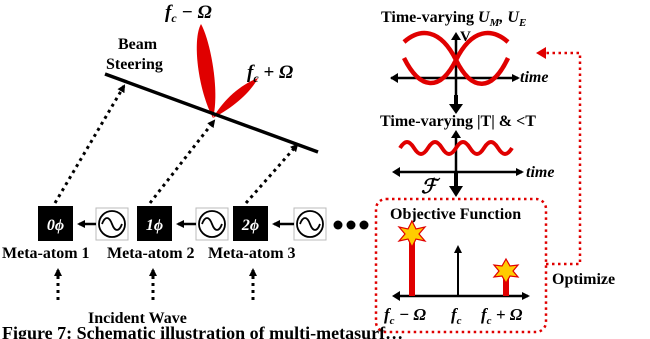 This screenshot has height=339, width=650. What do you see at coordinates (235, 98) in the screenshot?
I see `lobe-plus` at bounding box center [235, 98].